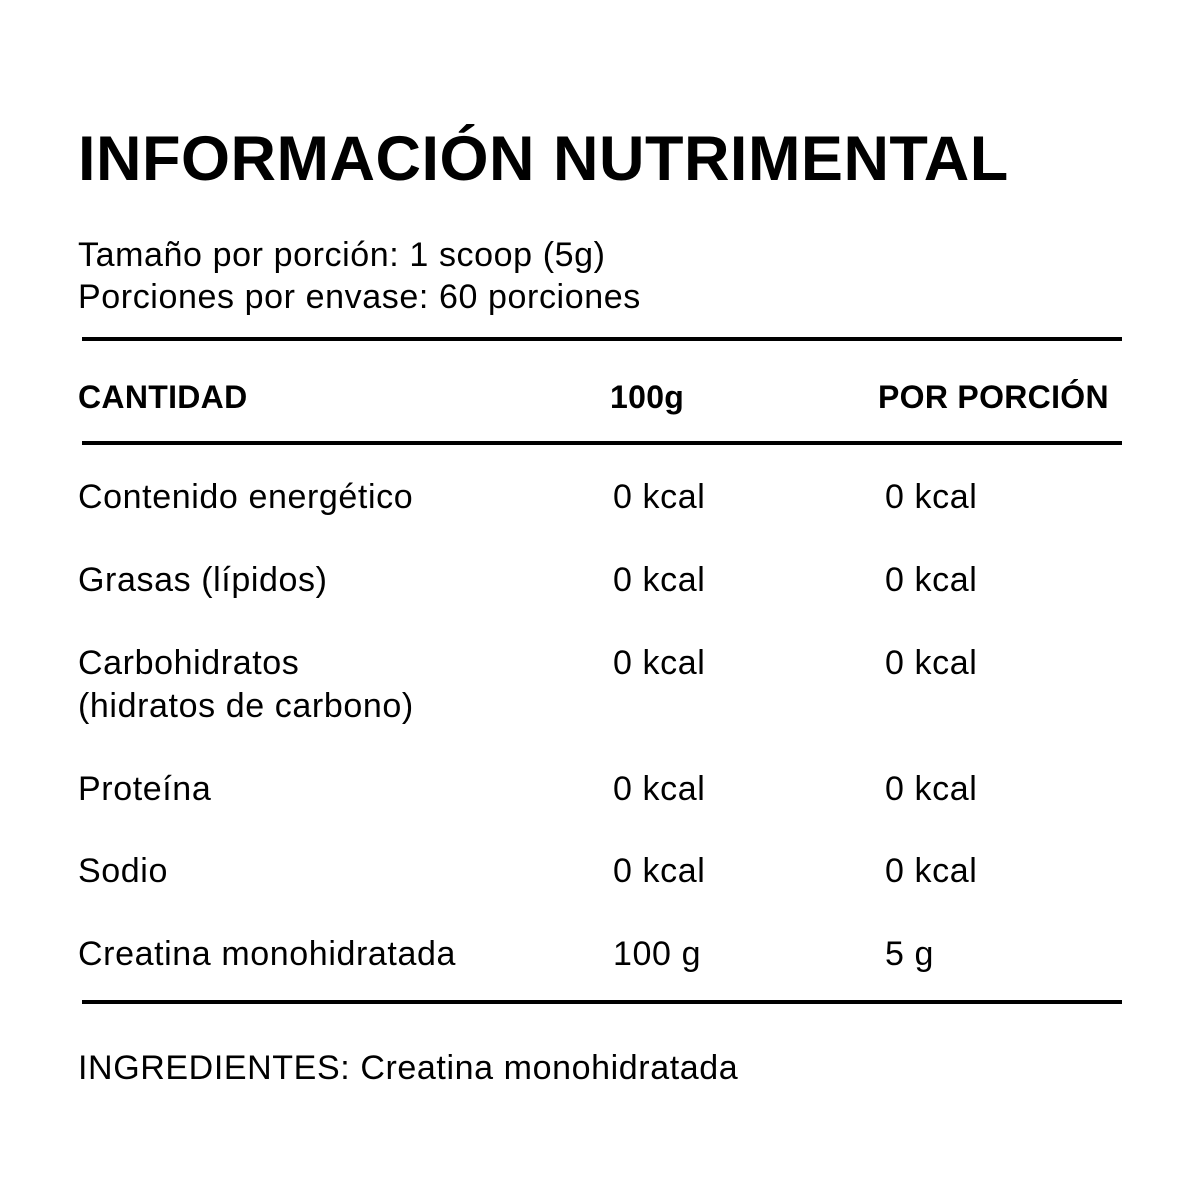  What do you see at coordinates (359, 297) in the screenshot?
I see `servings-per-container: Porciones por envase: 60 porciones` at bounding box center [359, 297].